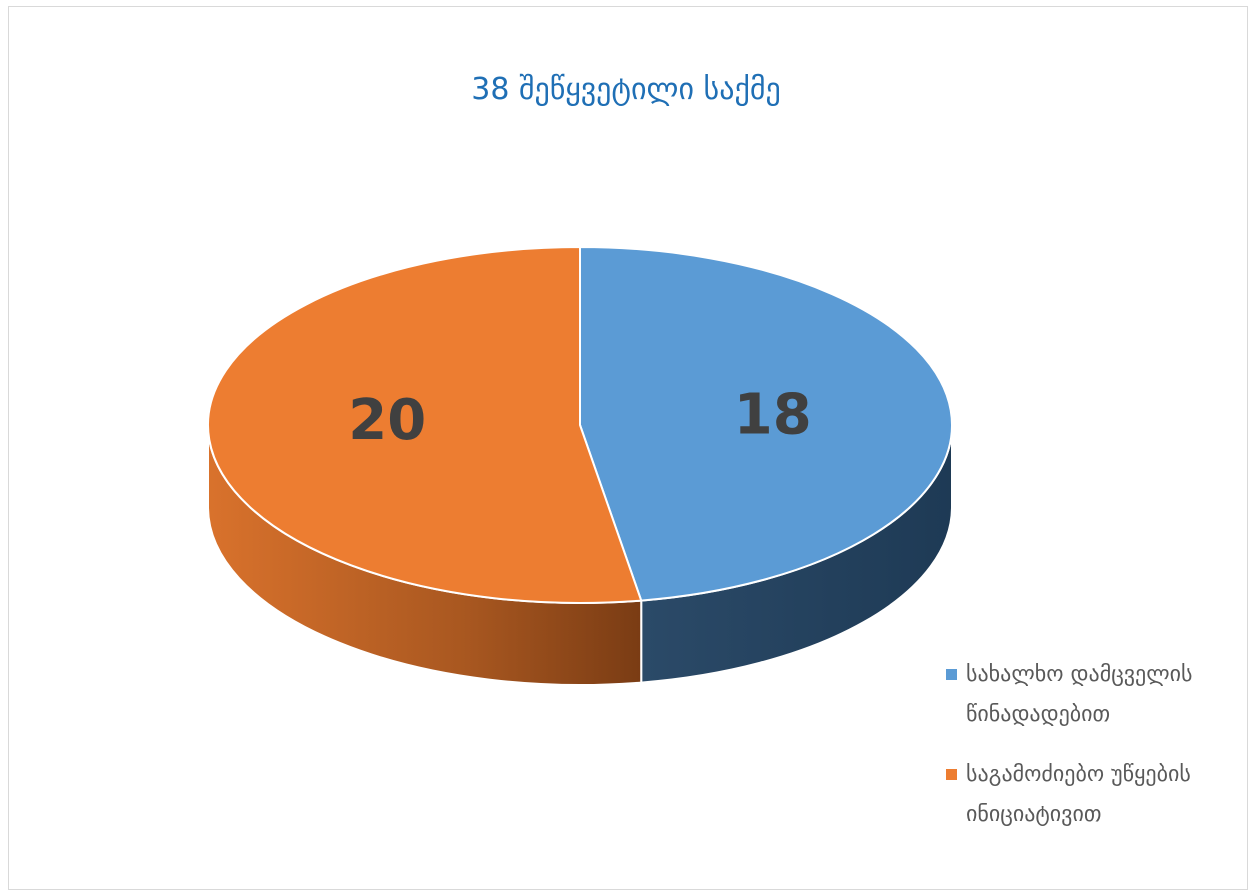  I want to click on legend-label-investigative: საგამოძიებო უწყების ინიციატივით, so click(1078, 794).